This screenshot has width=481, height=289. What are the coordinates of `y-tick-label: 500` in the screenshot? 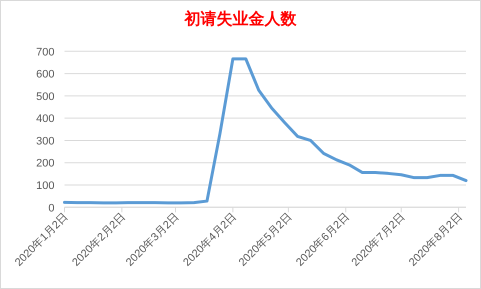 It's located at (45, 96).